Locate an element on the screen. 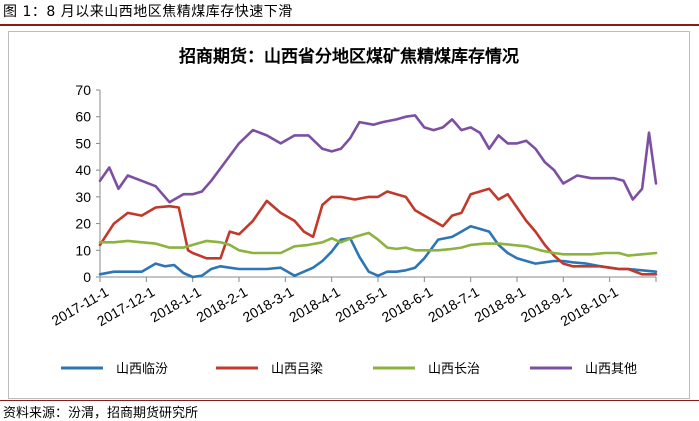 This screenshot has height=421, width=699. y-tick-label: 60 is located at coordinates (83, 117).